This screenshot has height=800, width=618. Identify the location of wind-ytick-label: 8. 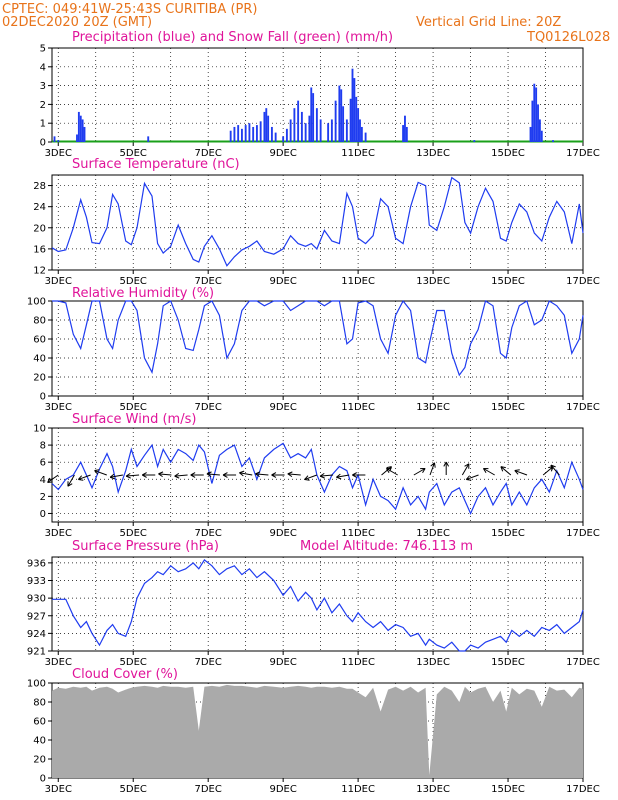
(43, 446).